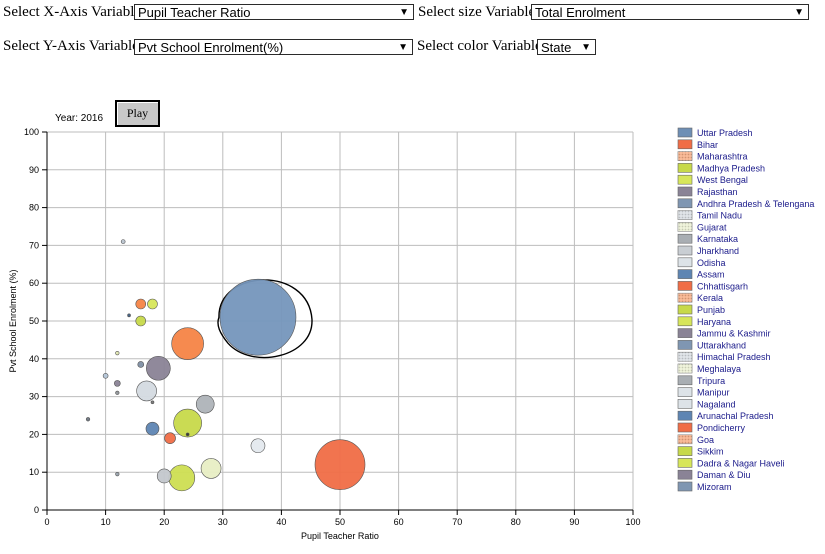 Image resolution: width=825 pixels, height=554 pixels. What do you see at coordinates (580, 12) in the screenshot?
I see `size-selected-value: Total Enrolment` at bounding box center [580, 12].